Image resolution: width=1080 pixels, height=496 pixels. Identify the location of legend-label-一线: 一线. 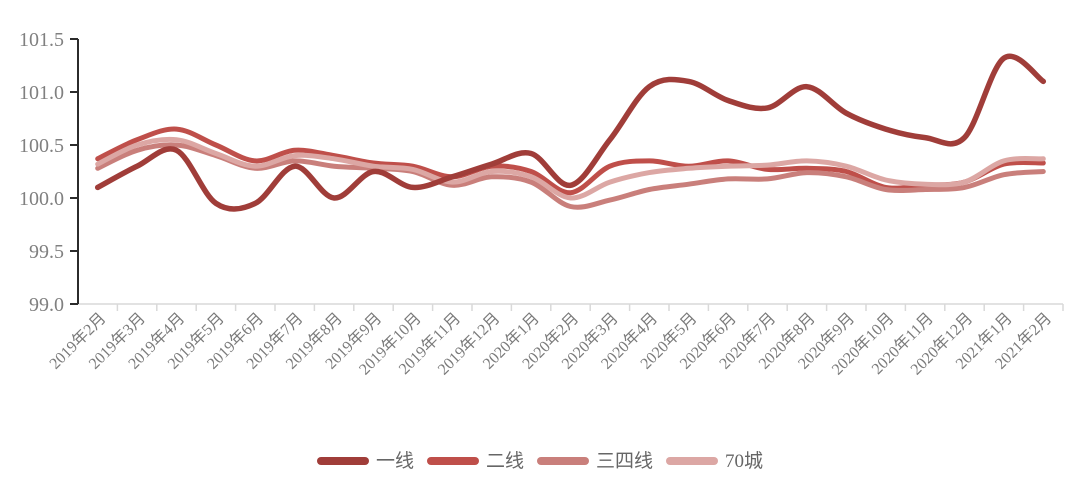
(394, 461).